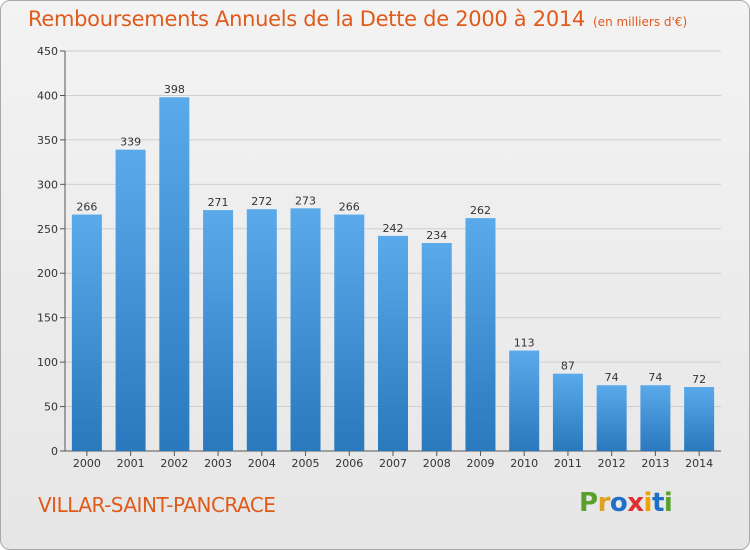 This screenshot has width=750, height=550. What do you see at coordinates (657, 503) in the screenshot?
I see `logo-letter: t` at bounding box center [657, 503].